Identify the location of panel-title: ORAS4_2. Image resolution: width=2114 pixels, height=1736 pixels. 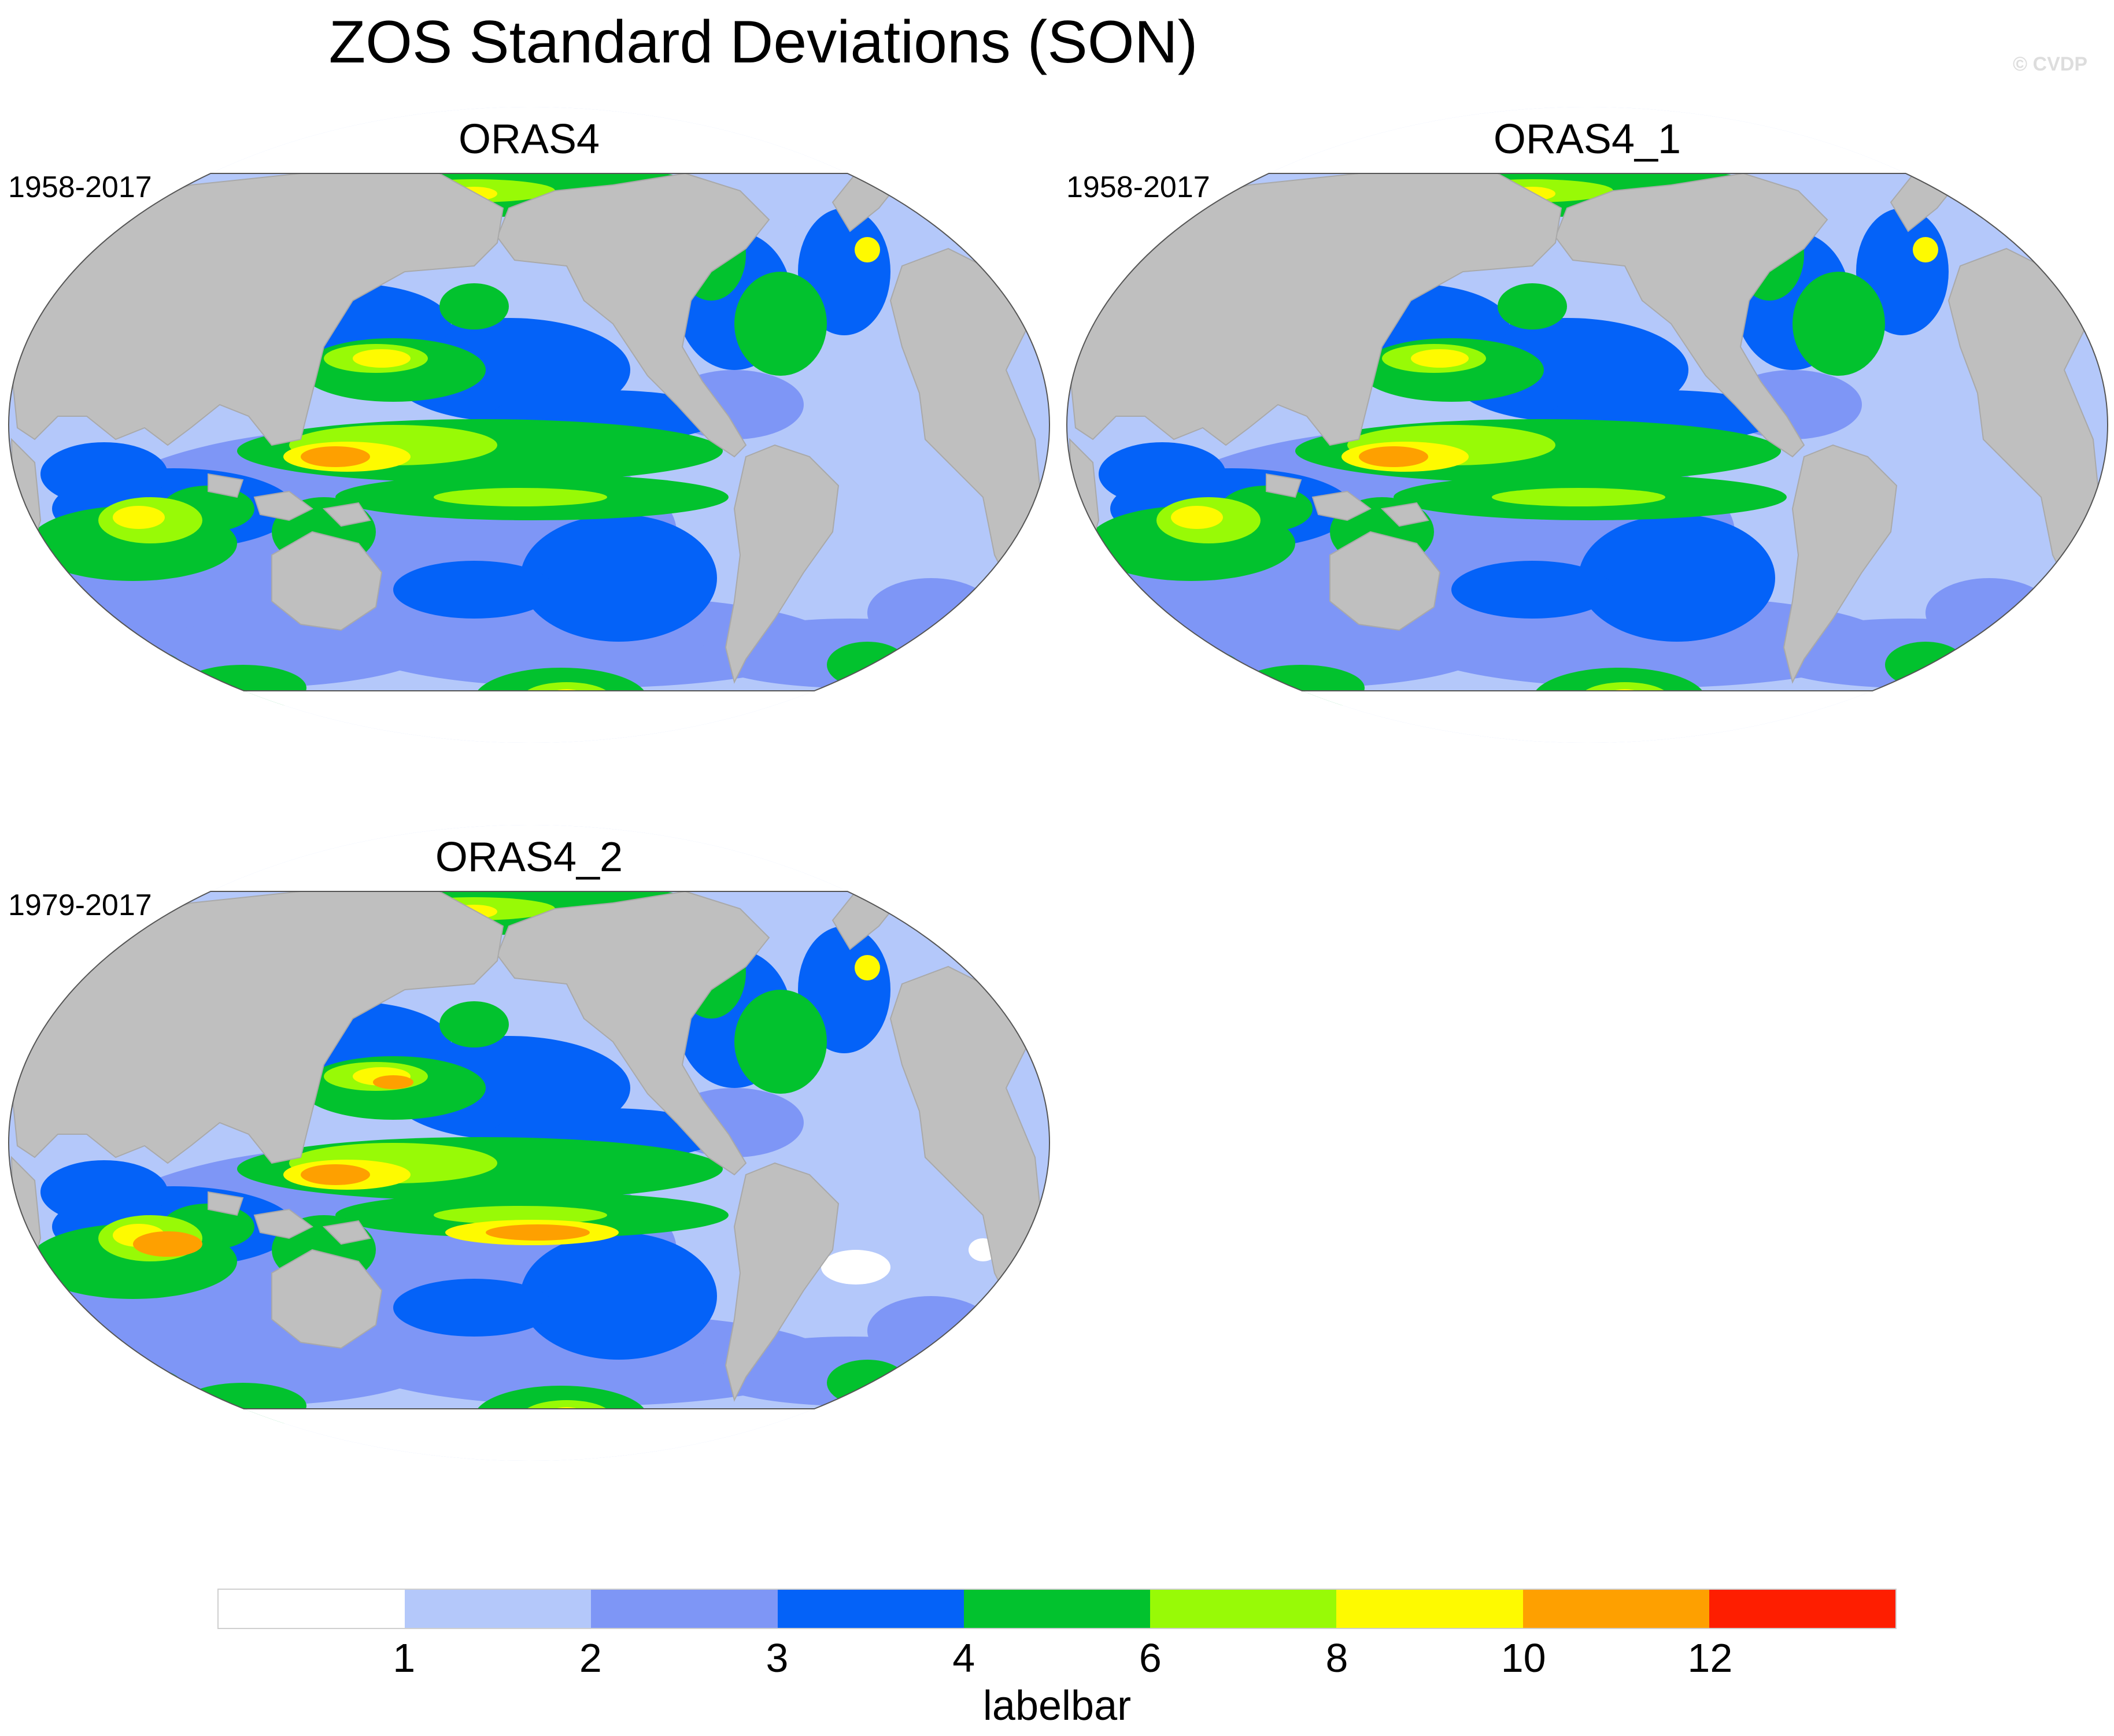
(529, 857).